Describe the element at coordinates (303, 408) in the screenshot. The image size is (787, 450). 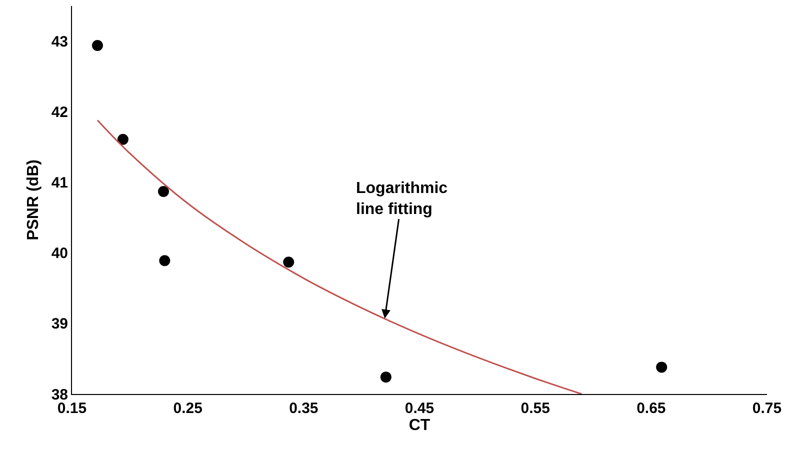
I see `x-tick-label: 0.35` at that location.